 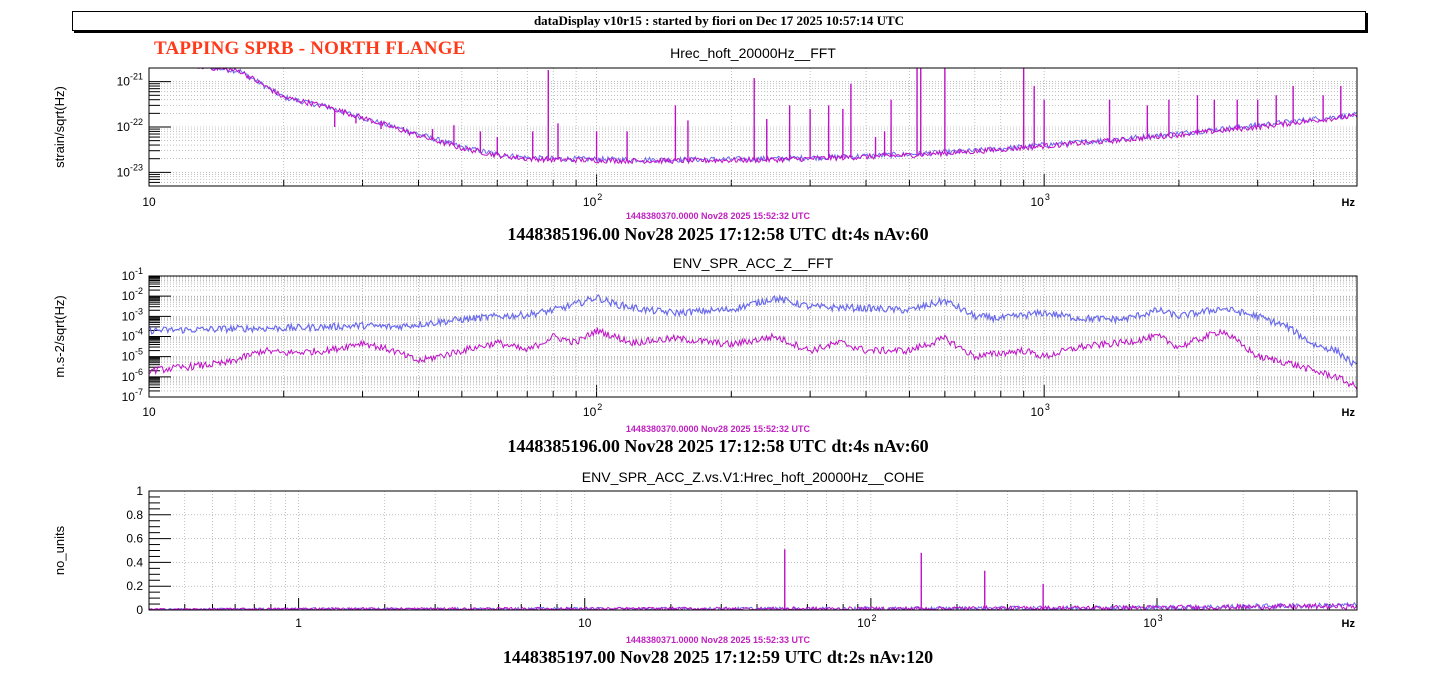 I want to click on y-tick-exponent: -3, so click(x=139, y=311).